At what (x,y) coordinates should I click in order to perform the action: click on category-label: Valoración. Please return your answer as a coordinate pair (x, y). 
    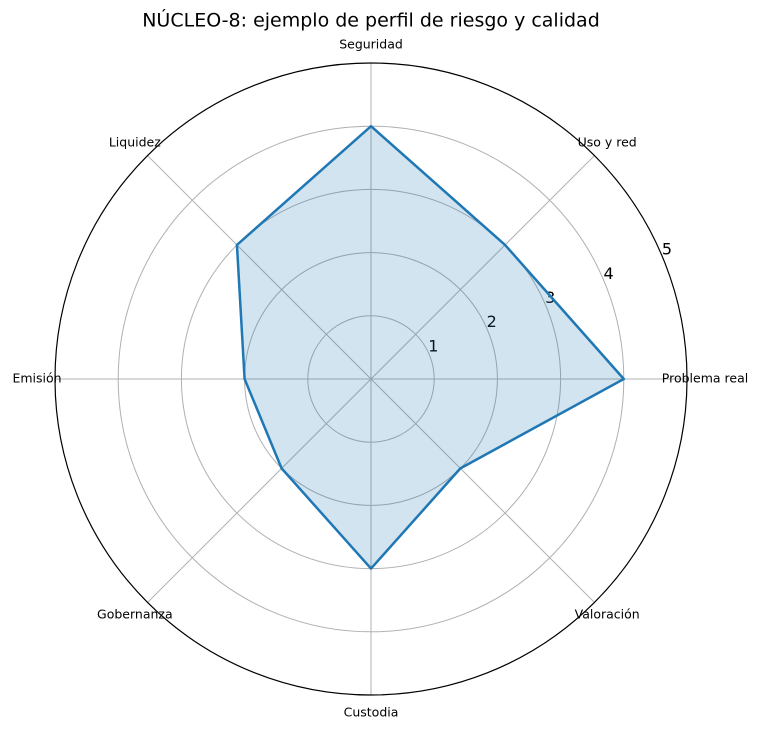
    Looking at the image, I should click on (607, 614).